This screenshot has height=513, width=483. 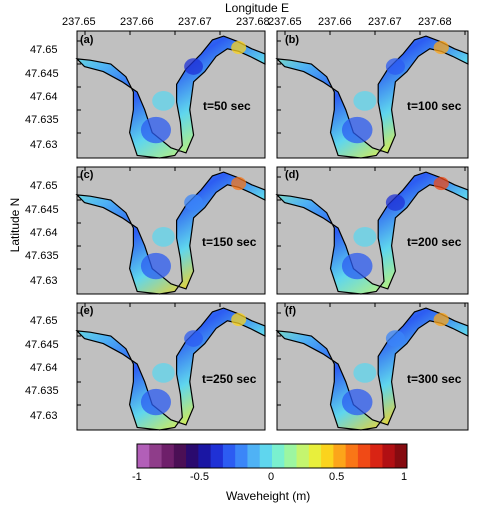 What do you see at coordinates (257, 8) in the screenshot?
I see `top-axis-title: Longitude E` at bounding box center [257, 8].